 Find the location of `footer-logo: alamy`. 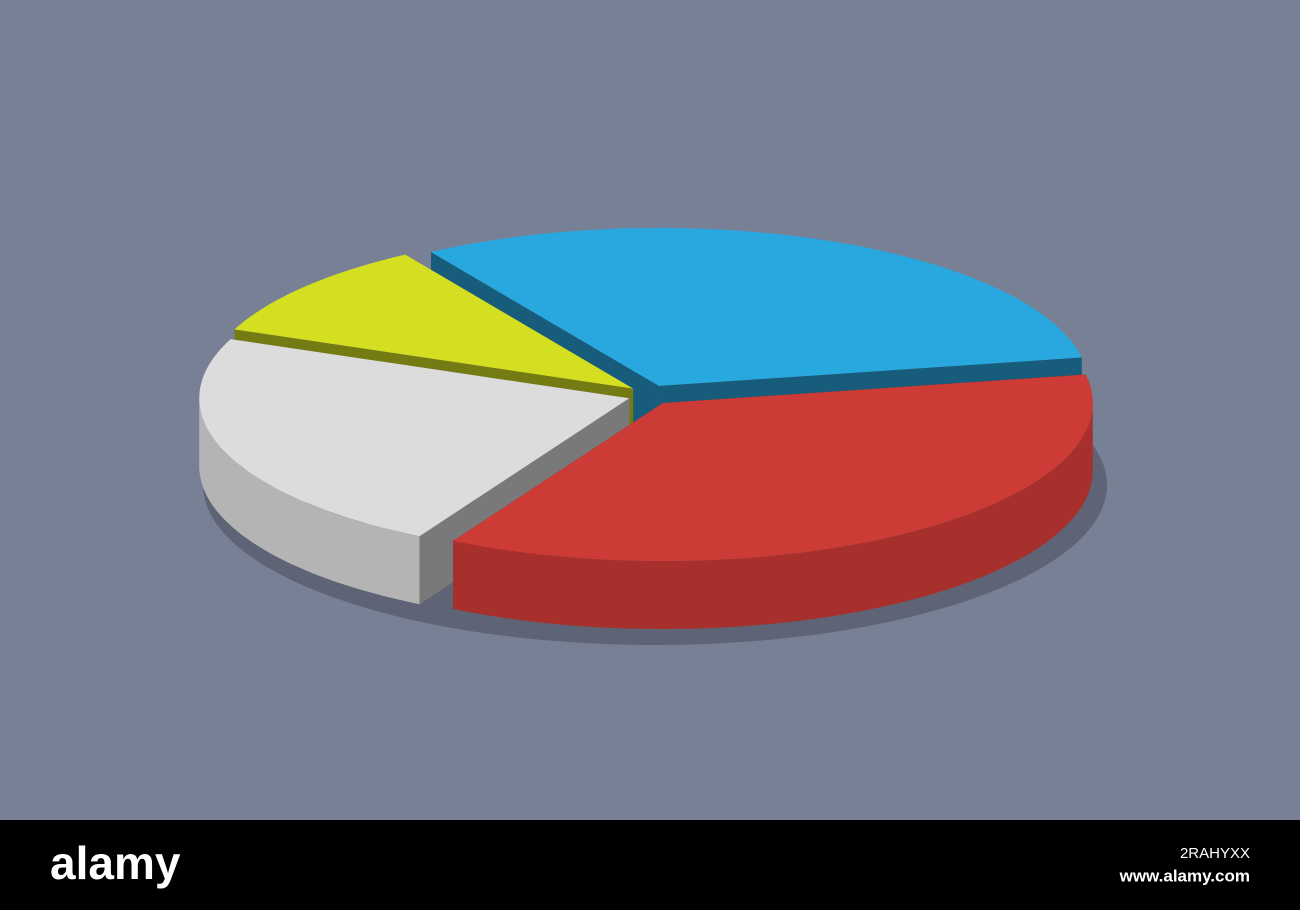

footer-logo: alamy is located at coordinates (115, 863).